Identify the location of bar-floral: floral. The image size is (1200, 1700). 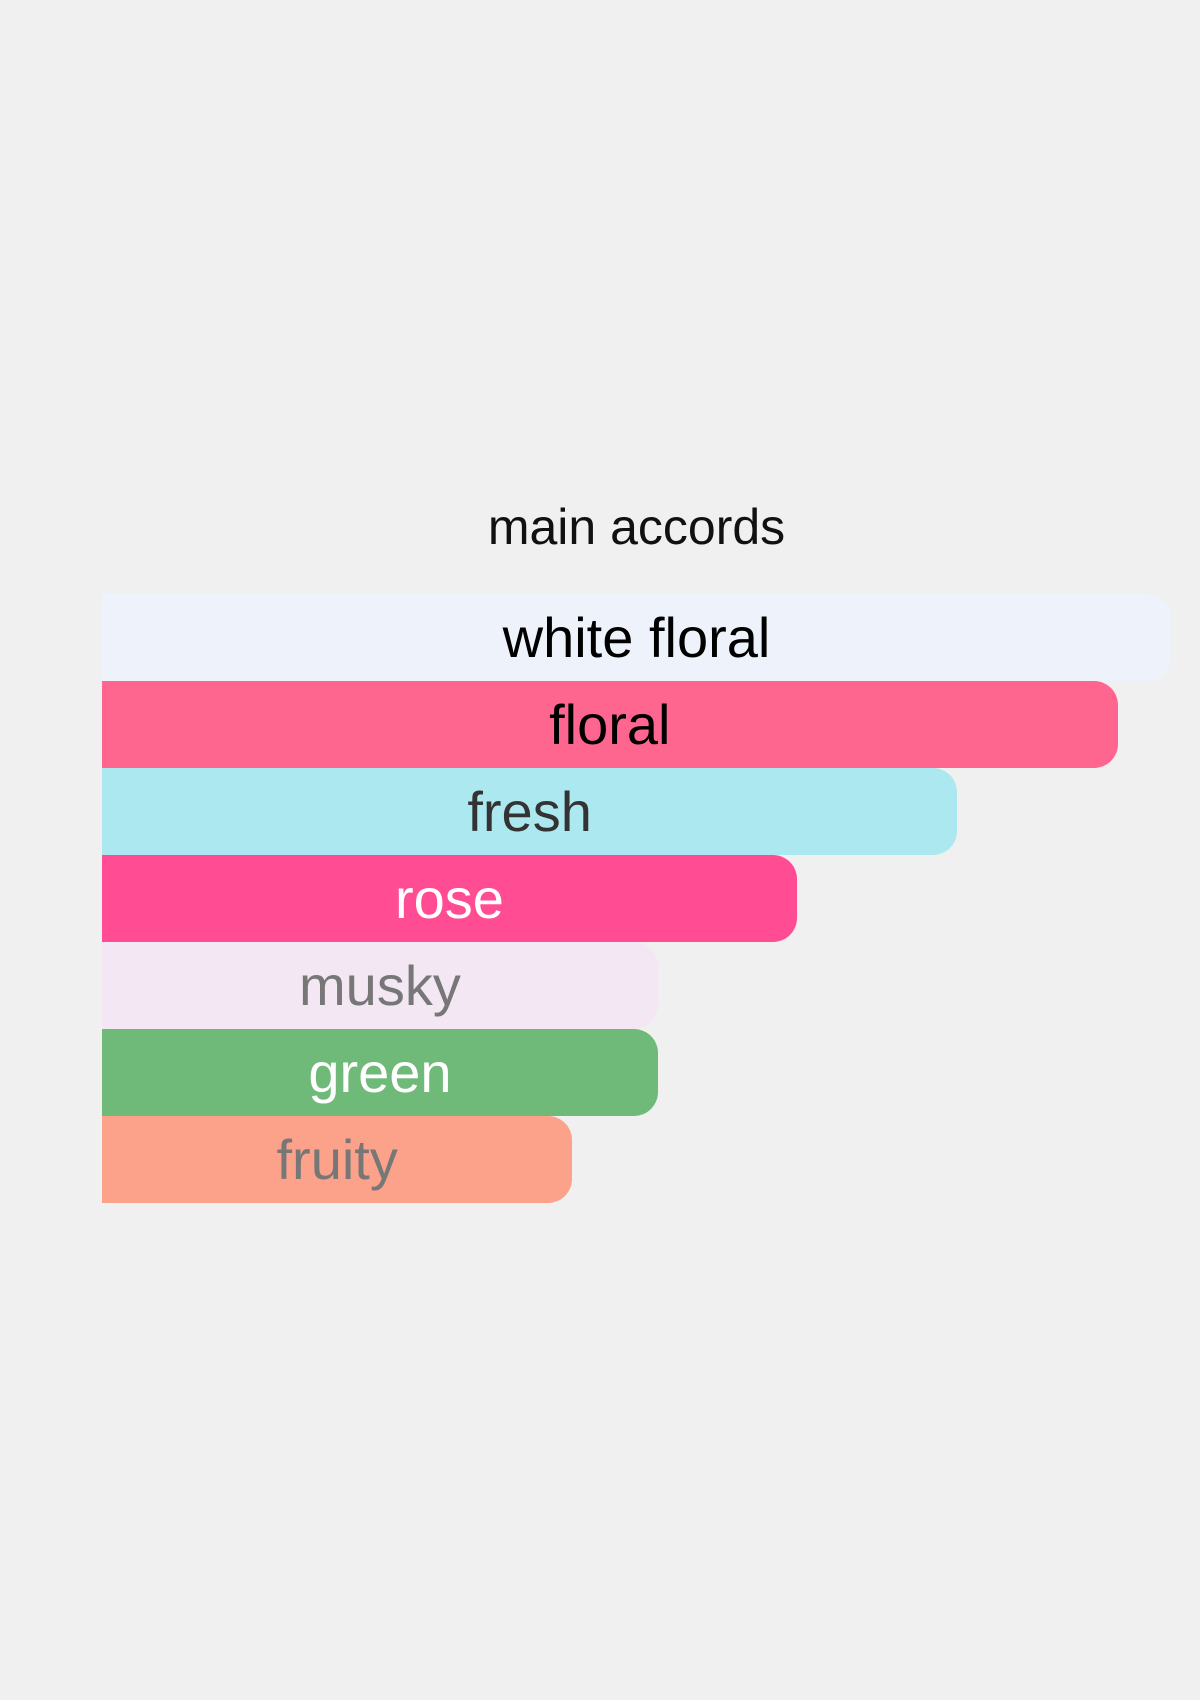
(610, 724).